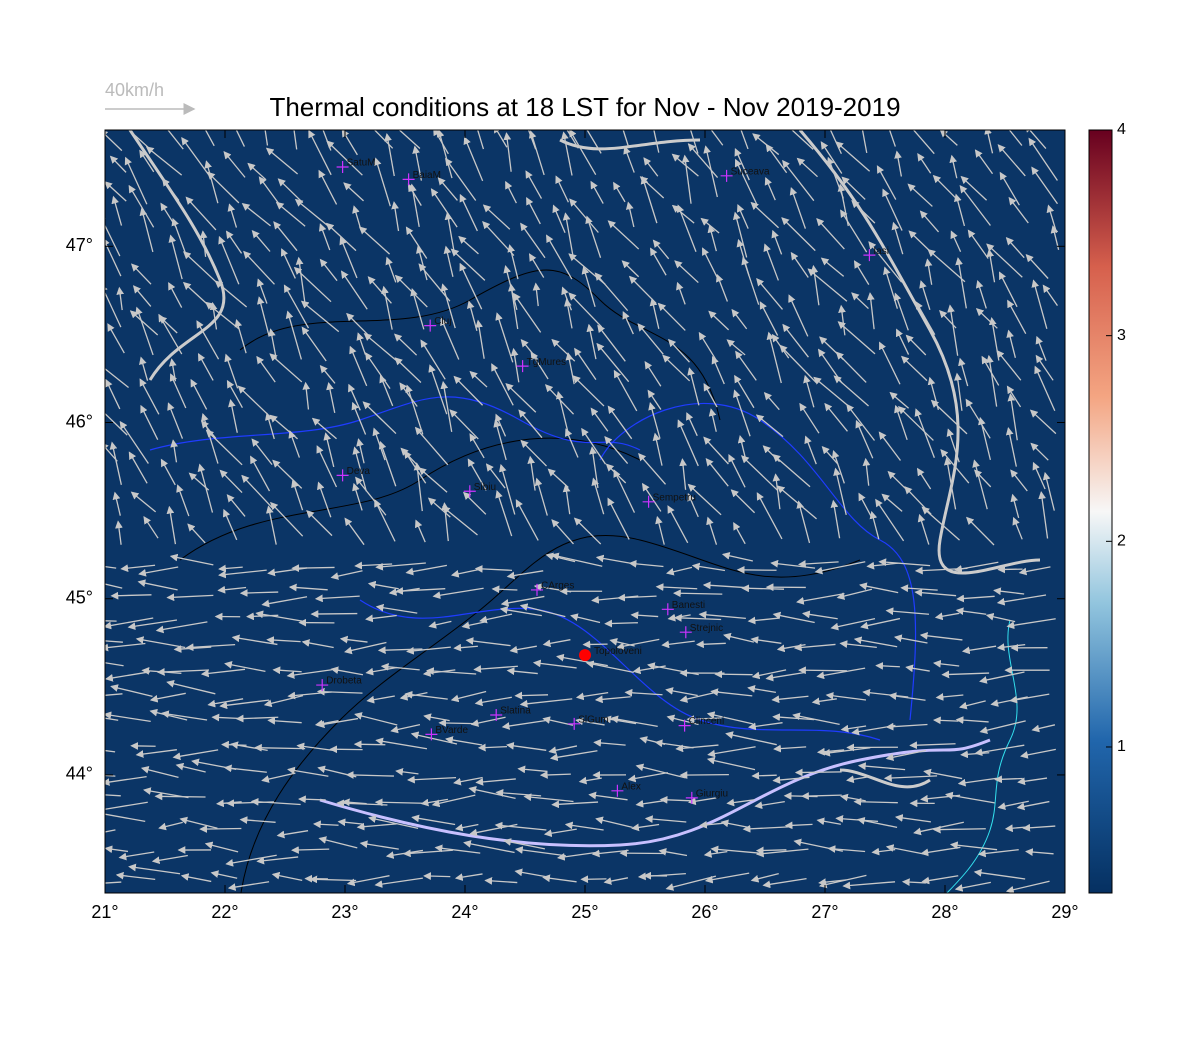  What do you see at coordinates (618, 651) in the screenshot?
I see `site-label: Topoloveni` at bounding box center [618, 651].